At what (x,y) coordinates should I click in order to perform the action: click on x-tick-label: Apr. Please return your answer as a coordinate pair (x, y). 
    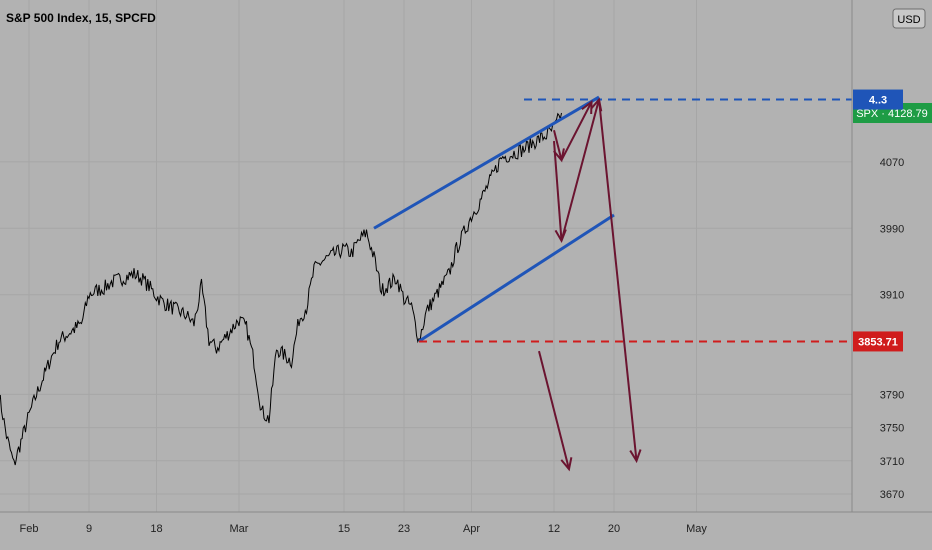
    Looking at the image, I should click on (471, 529).